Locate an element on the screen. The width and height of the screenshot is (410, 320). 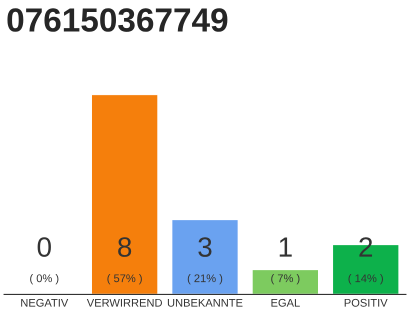
data-label: 1 ( 7% ) is located at coordinates (285, 261).